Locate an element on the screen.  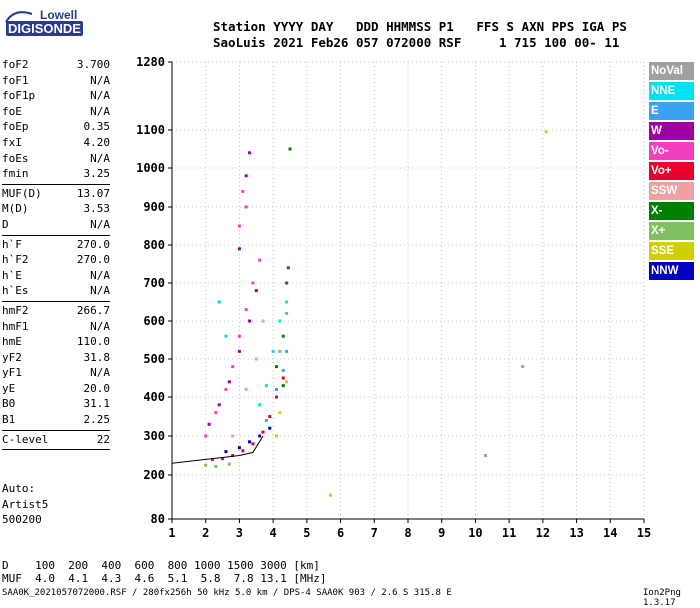
param-name: h`Es is located at coordinates (15, 291).